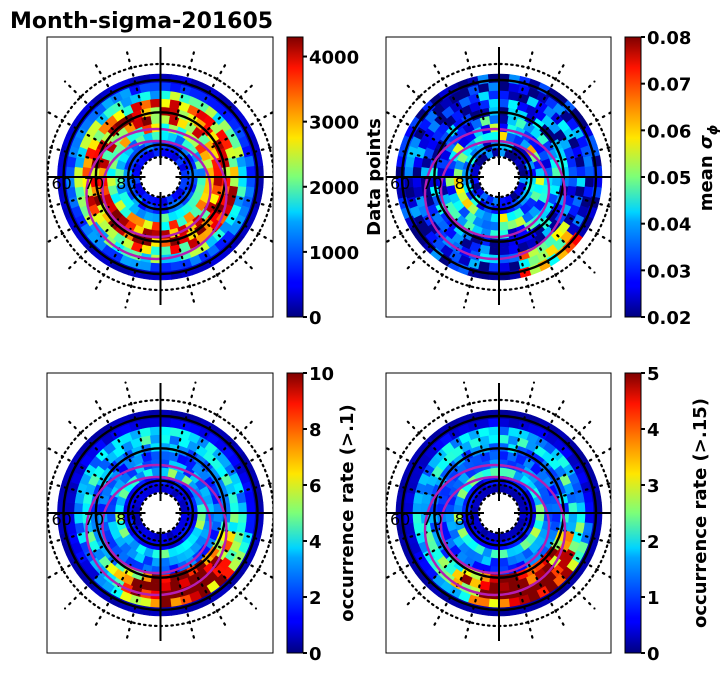  Describe the element at coordinates (321, 374) in the screenshot. I see `colorbar-tick-label: 10` at that location.